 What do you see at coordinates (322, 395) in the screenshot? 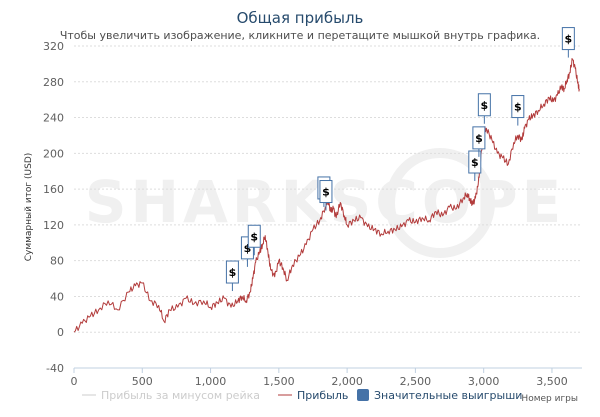
I see `legend-item-profit: Прибыль` at bounding box center [322, 395].